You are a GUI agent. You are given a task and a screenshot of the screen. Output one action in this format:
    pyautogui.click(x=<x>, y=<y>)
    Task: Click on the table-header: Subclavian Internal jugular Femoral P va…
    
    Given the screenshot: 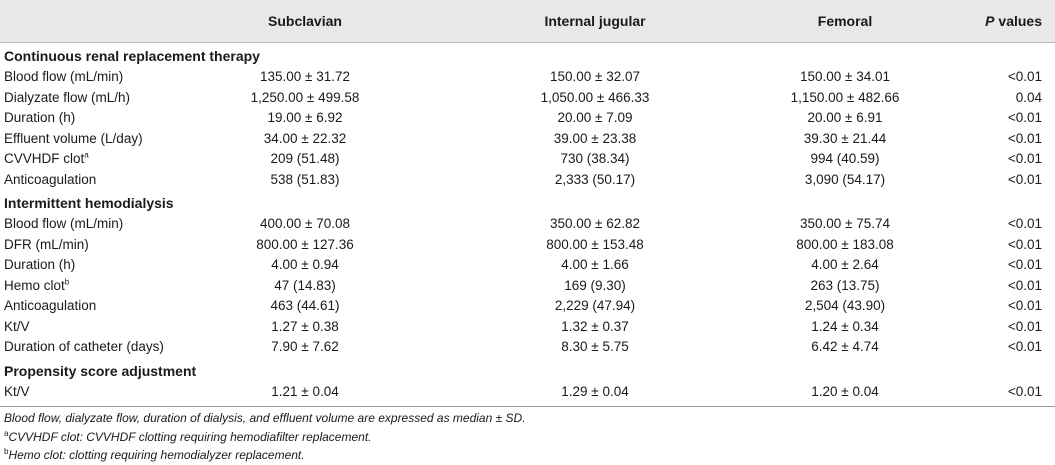 What is the action you would take?
    pyautogui.click(x=527, y=21)
    